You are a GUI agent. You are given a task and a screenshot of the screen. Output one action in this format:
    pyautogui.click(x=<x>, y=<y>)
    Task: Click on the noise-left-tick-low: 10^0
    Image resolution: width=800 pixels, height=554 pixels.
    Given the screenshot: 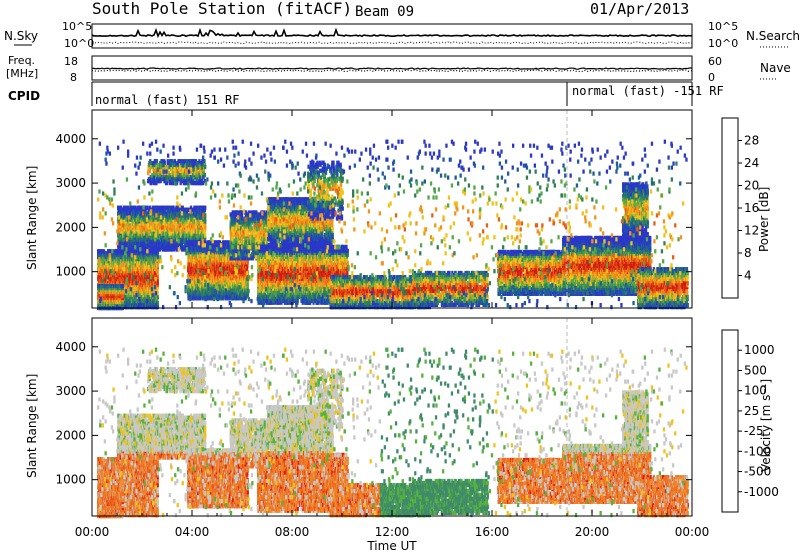 What is the action you would take?
    pyautogui.click(x=79, y=43)
    